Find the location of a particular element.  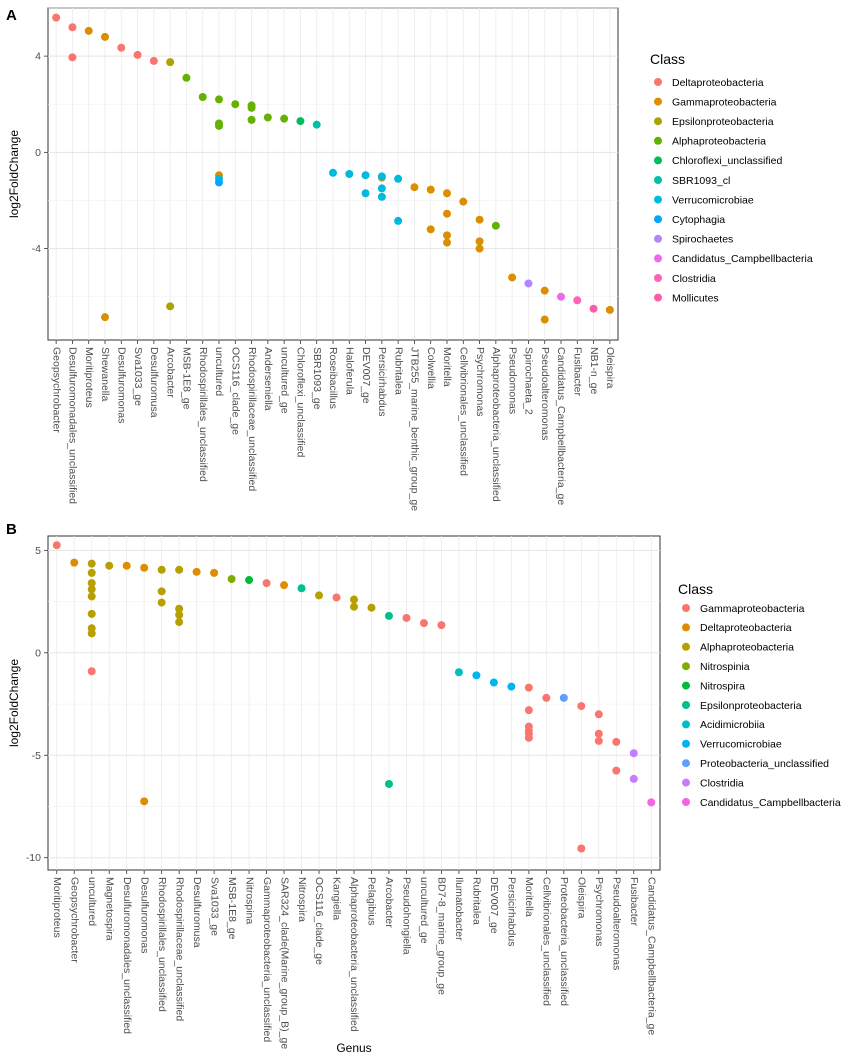

x-tick-label: Magnetospira is located at coordinates (109, 909).